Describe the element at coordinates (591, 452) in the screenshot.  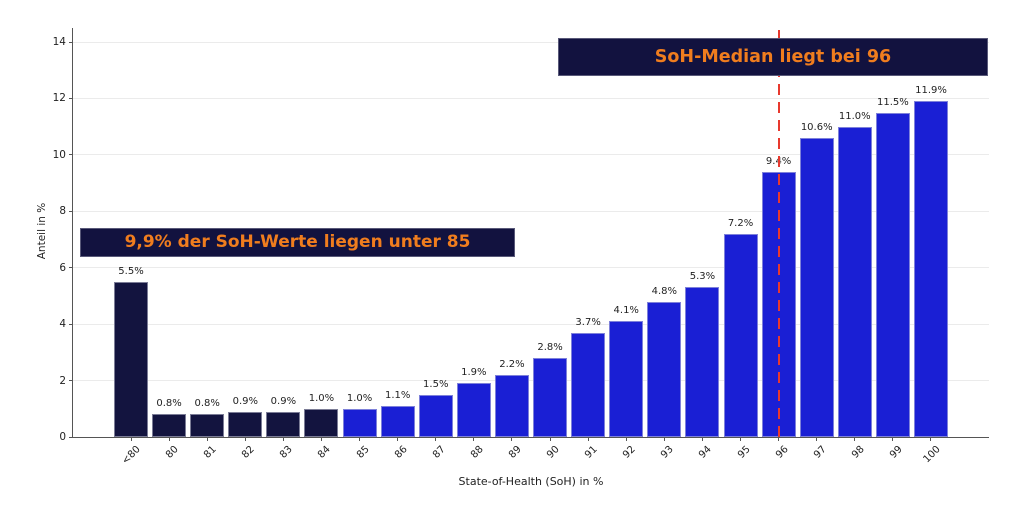
I see `x-tick-label: 91` at that location.